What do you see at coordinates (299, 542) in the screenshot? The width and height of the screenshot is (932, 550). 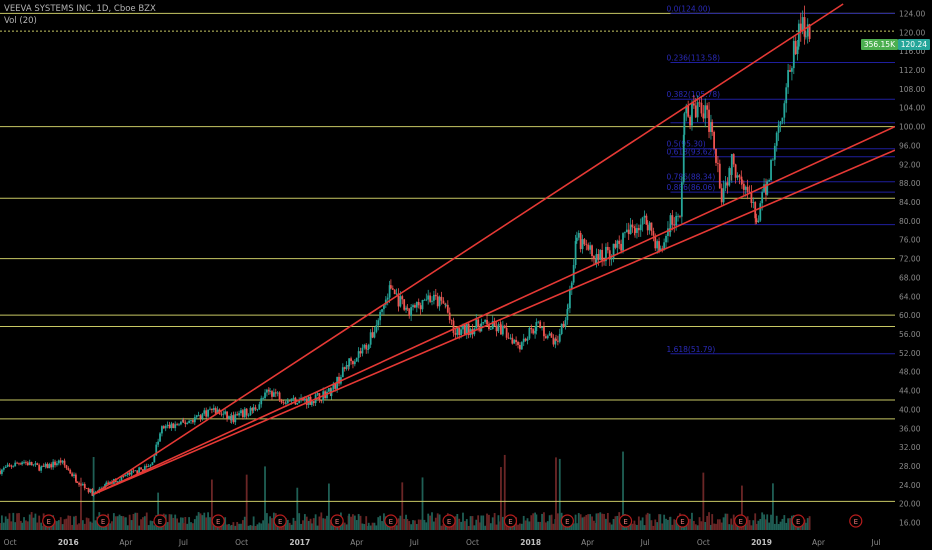 I see `x-tick-label: 2017` at bounding box center [299, 542].